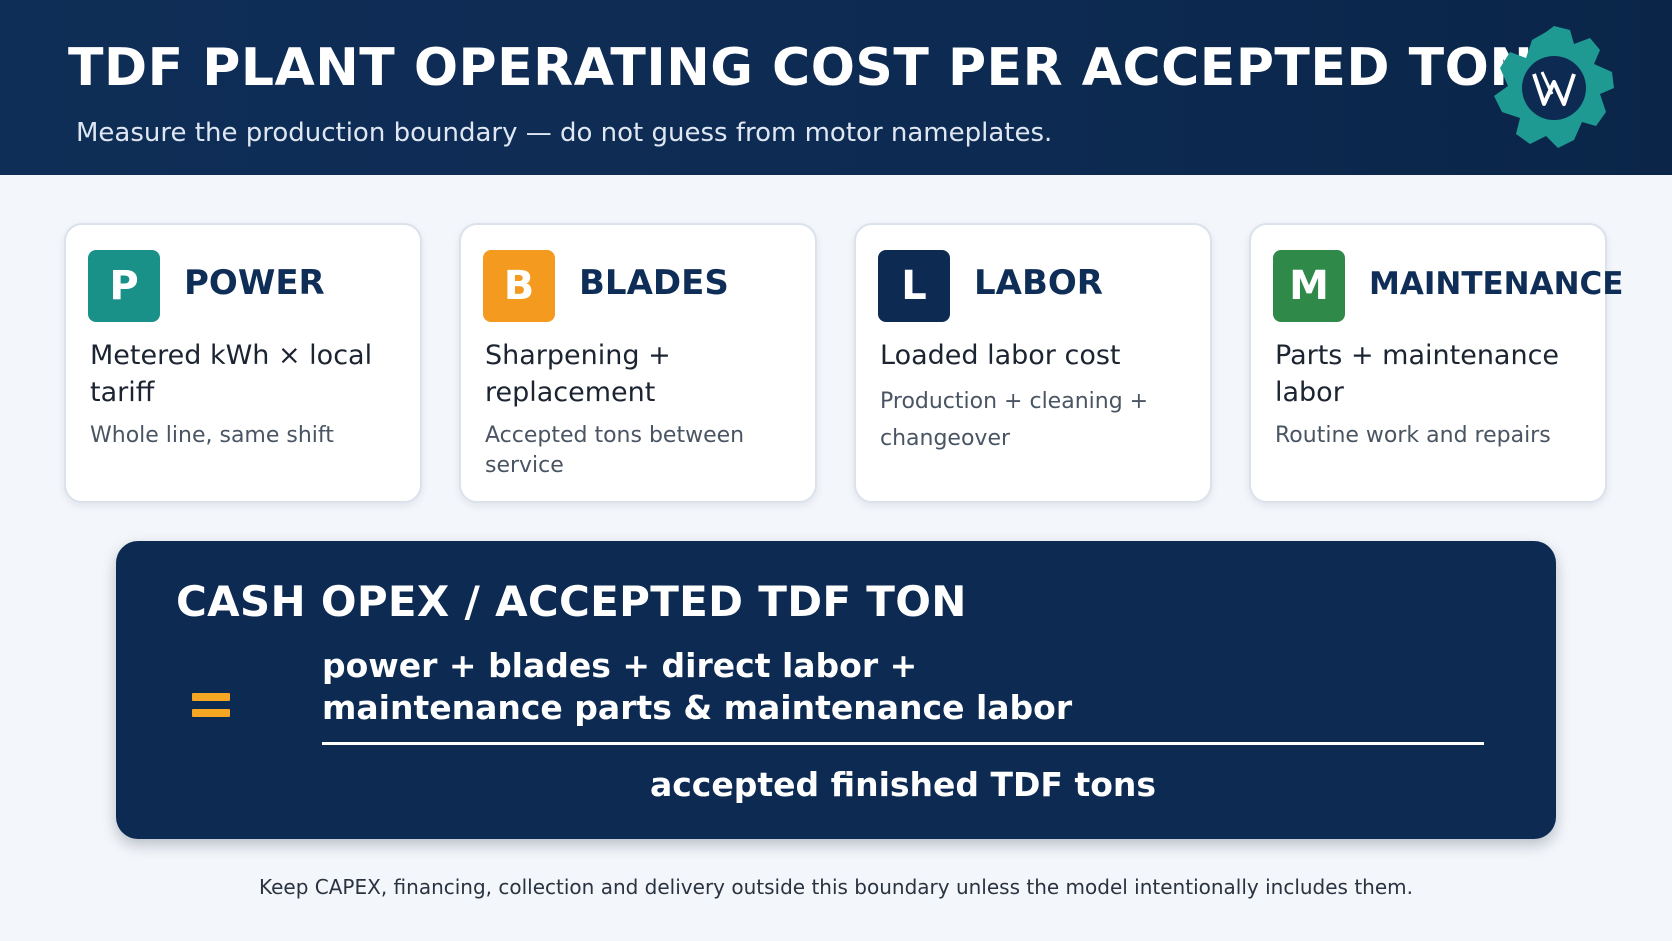 Image resolution: width=1672 pixels, height=941 pixels. I want to click on badge-labor: L, so click(914, 286).